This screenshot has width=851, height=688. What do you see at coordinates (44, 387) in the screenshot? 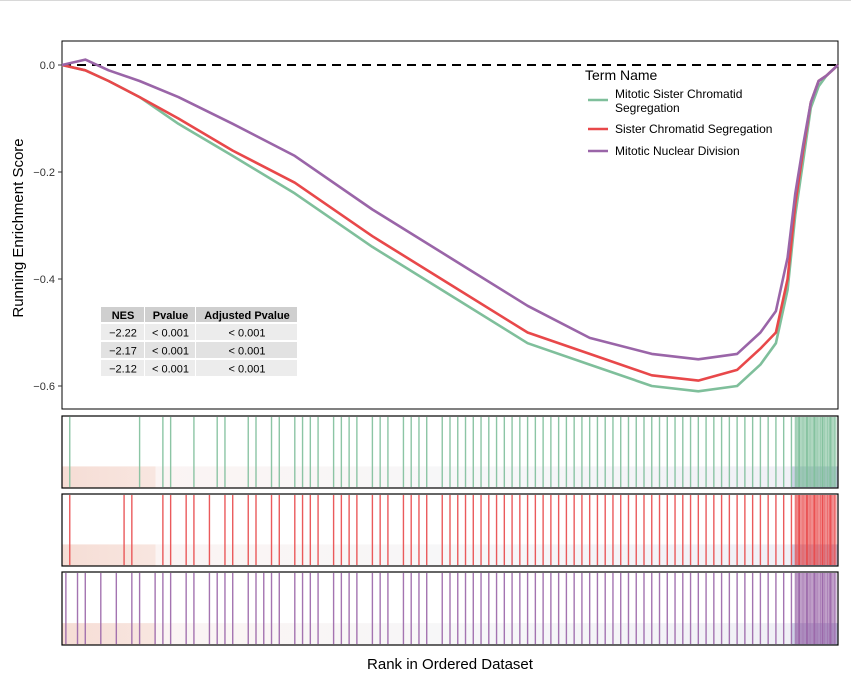
I see `y-tick-label: −0.6` at bounding box center [44, 387].